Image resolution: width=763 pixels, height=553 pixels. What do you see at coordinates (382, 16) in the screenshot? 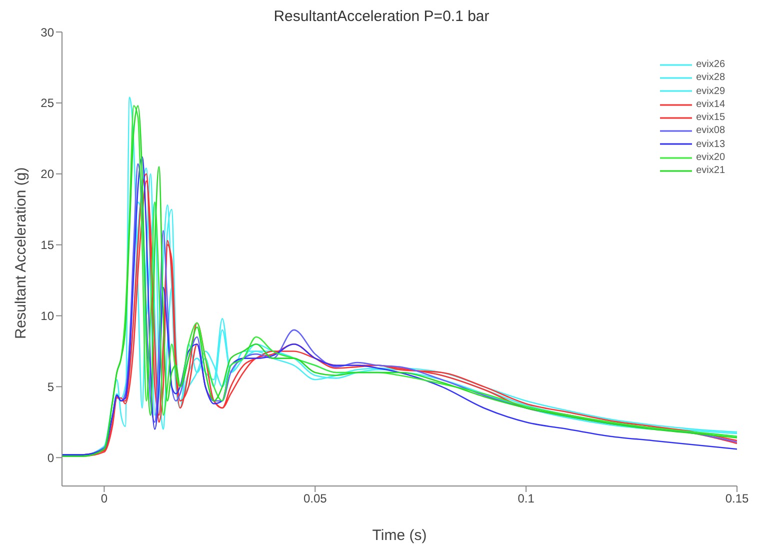
I see `chart-title: ResultantAcceleration P=0.1 bar` at bounding box center [382, 16].